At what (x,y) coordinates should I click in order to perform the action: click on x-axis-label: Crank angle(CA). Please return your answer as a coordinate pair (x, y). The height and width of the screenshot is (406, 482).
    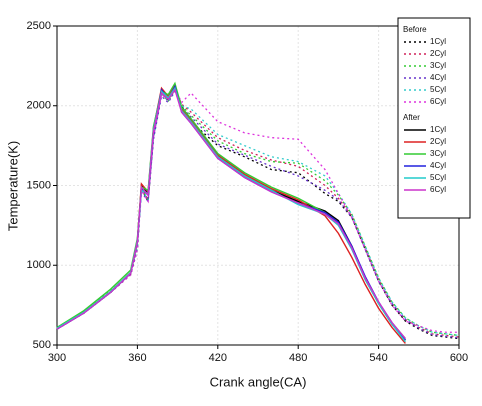
    Looking at the image, I should click on (258, 381).